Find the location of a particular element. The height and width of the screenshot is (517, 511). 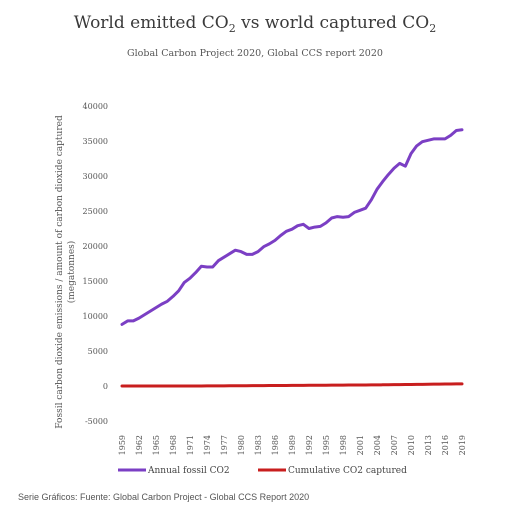

y-tick-label: 10000 is located at coordinates (95, 316).